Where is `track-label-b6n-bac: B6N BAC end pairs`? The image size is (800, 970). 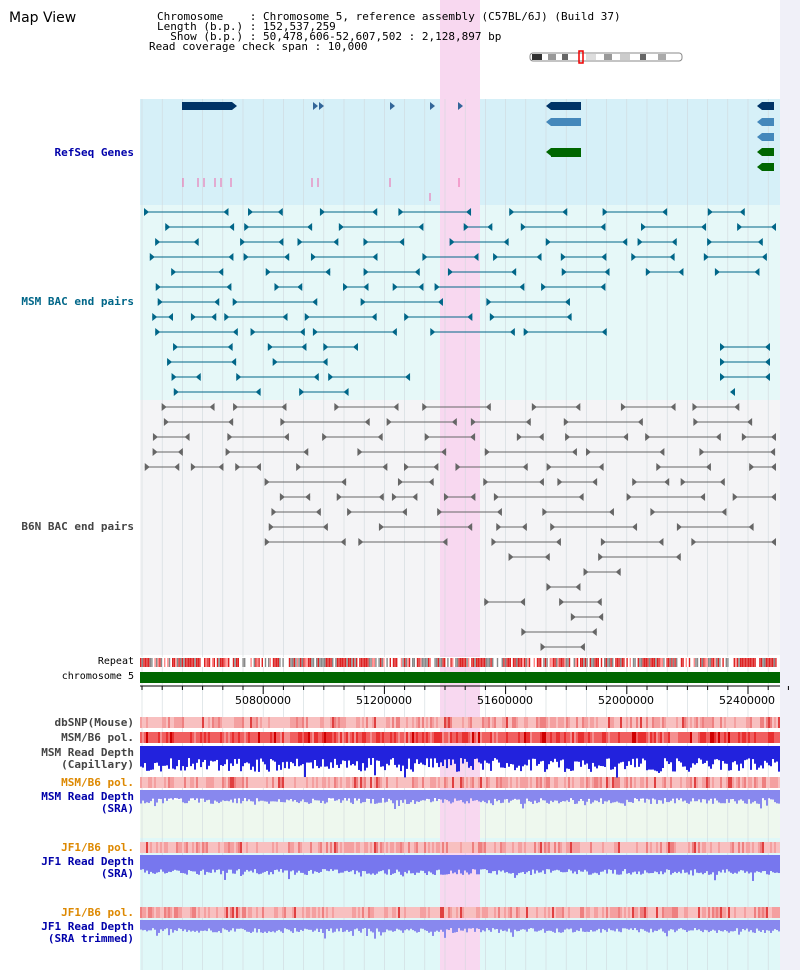
track-label-b6n-bac: B6N BAC end pairs is located at coordinates (77, 526).